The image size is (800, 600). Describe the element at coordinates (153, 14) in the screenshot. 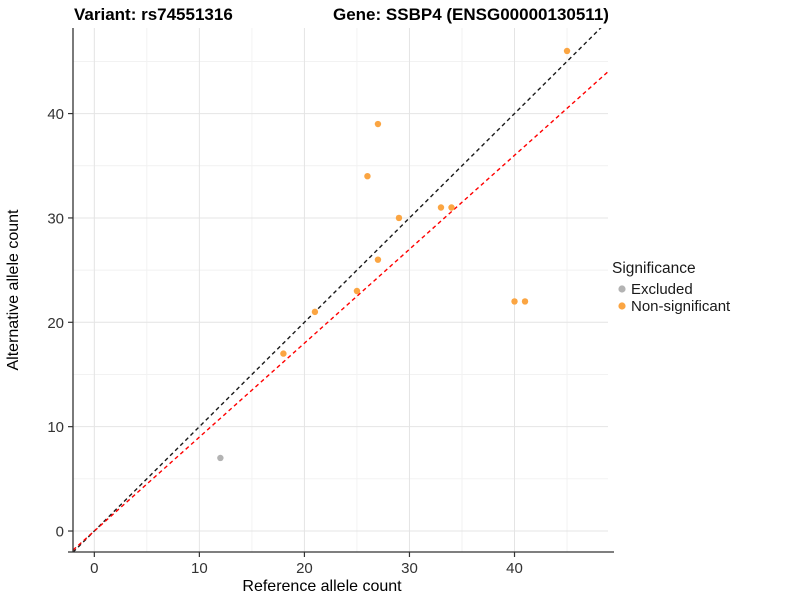

I see `plot-title-variant: Variant: rs74551316` at that location.